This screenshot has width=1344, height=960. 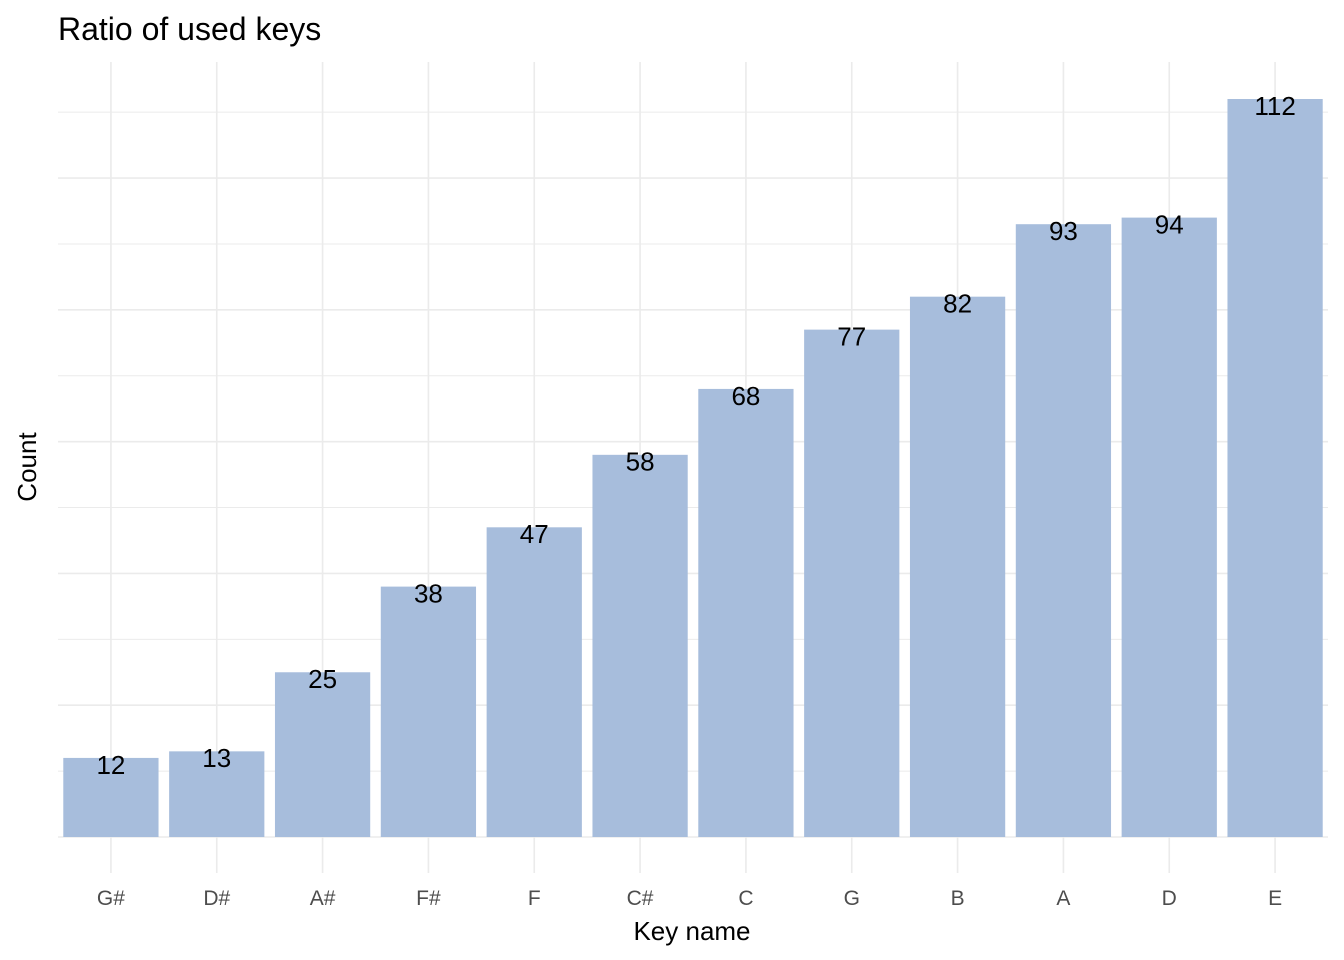 I want to click on bar-a, so click(x=1063, y=531).